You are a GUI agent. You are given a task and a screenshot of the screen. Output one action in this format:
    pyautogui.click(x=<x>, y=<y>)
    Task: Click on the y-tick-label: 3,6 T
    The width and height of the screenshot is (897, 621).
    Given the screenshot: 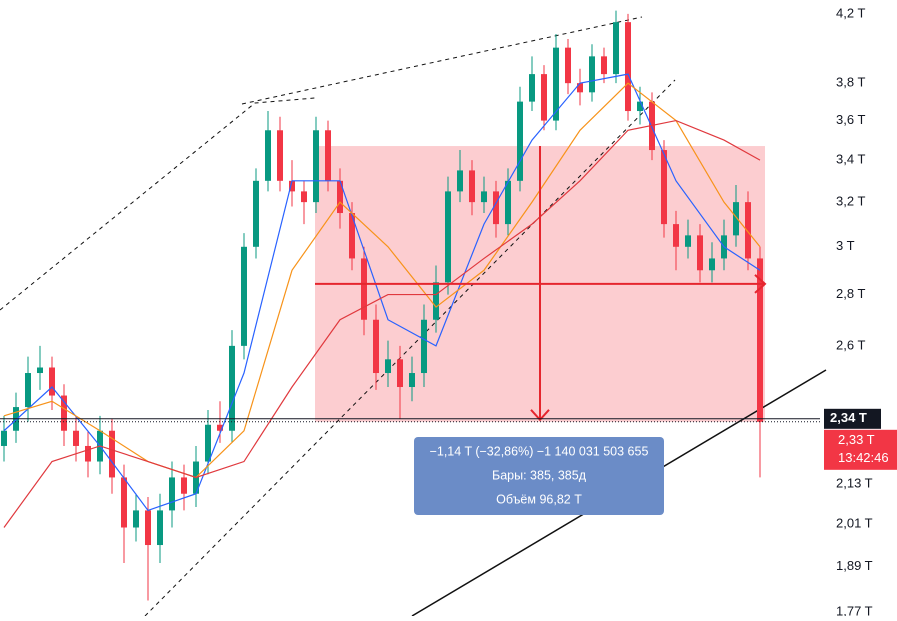 What is the action you would take?
    pyautogui.click(x=850, y=119)
    